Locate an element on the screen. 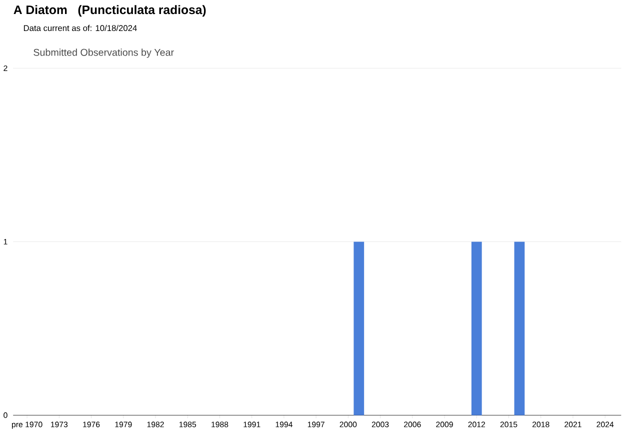 The image size is (640, 437). text: Submitted Observations by Year is located at coordinates (104, 53).